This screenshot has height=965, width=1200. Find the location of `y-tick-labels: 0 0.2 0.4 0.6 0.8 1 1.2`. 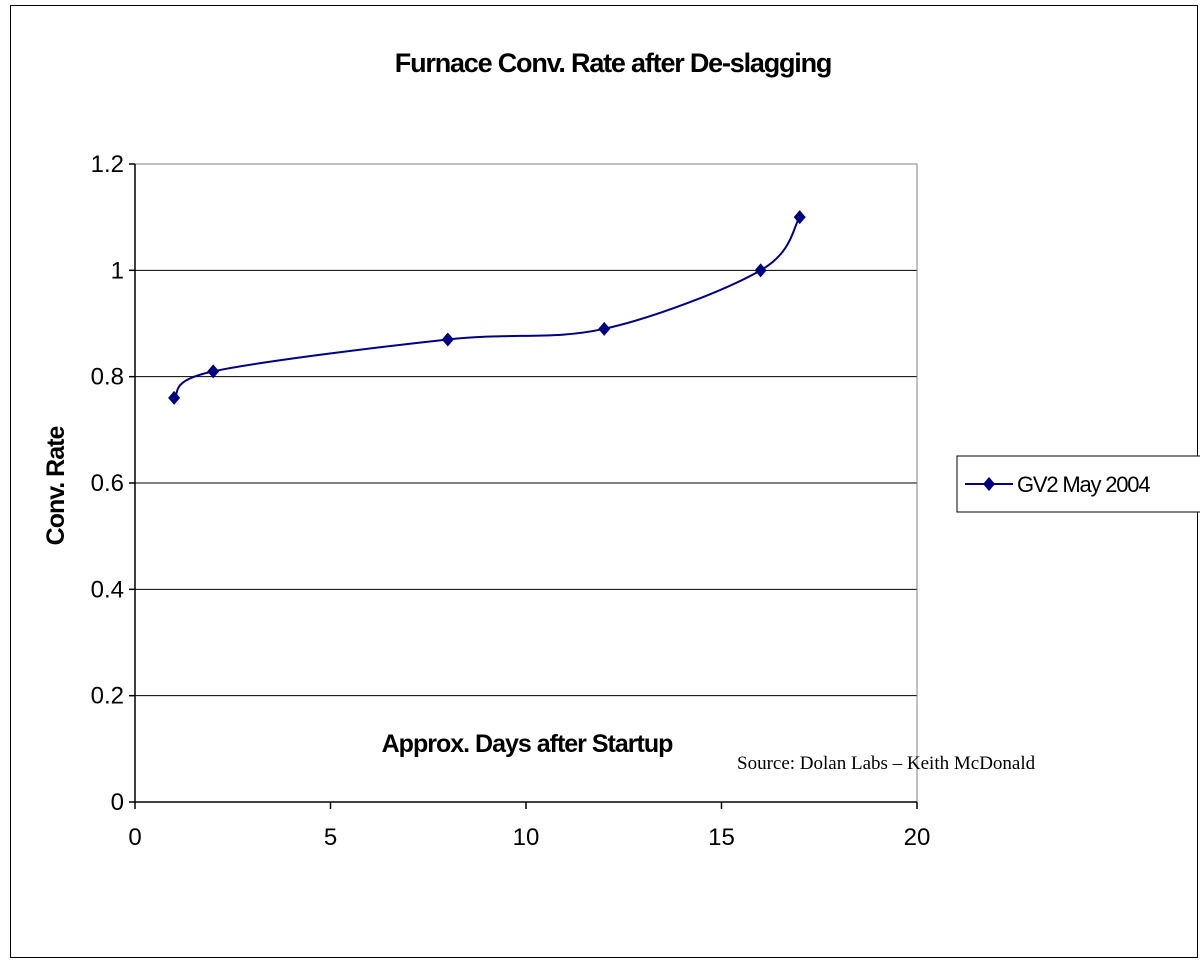

y-tick-labels: 0 0.2 0.4 0.6 0.8 1 1.2 is located at coordinates (107, 483).